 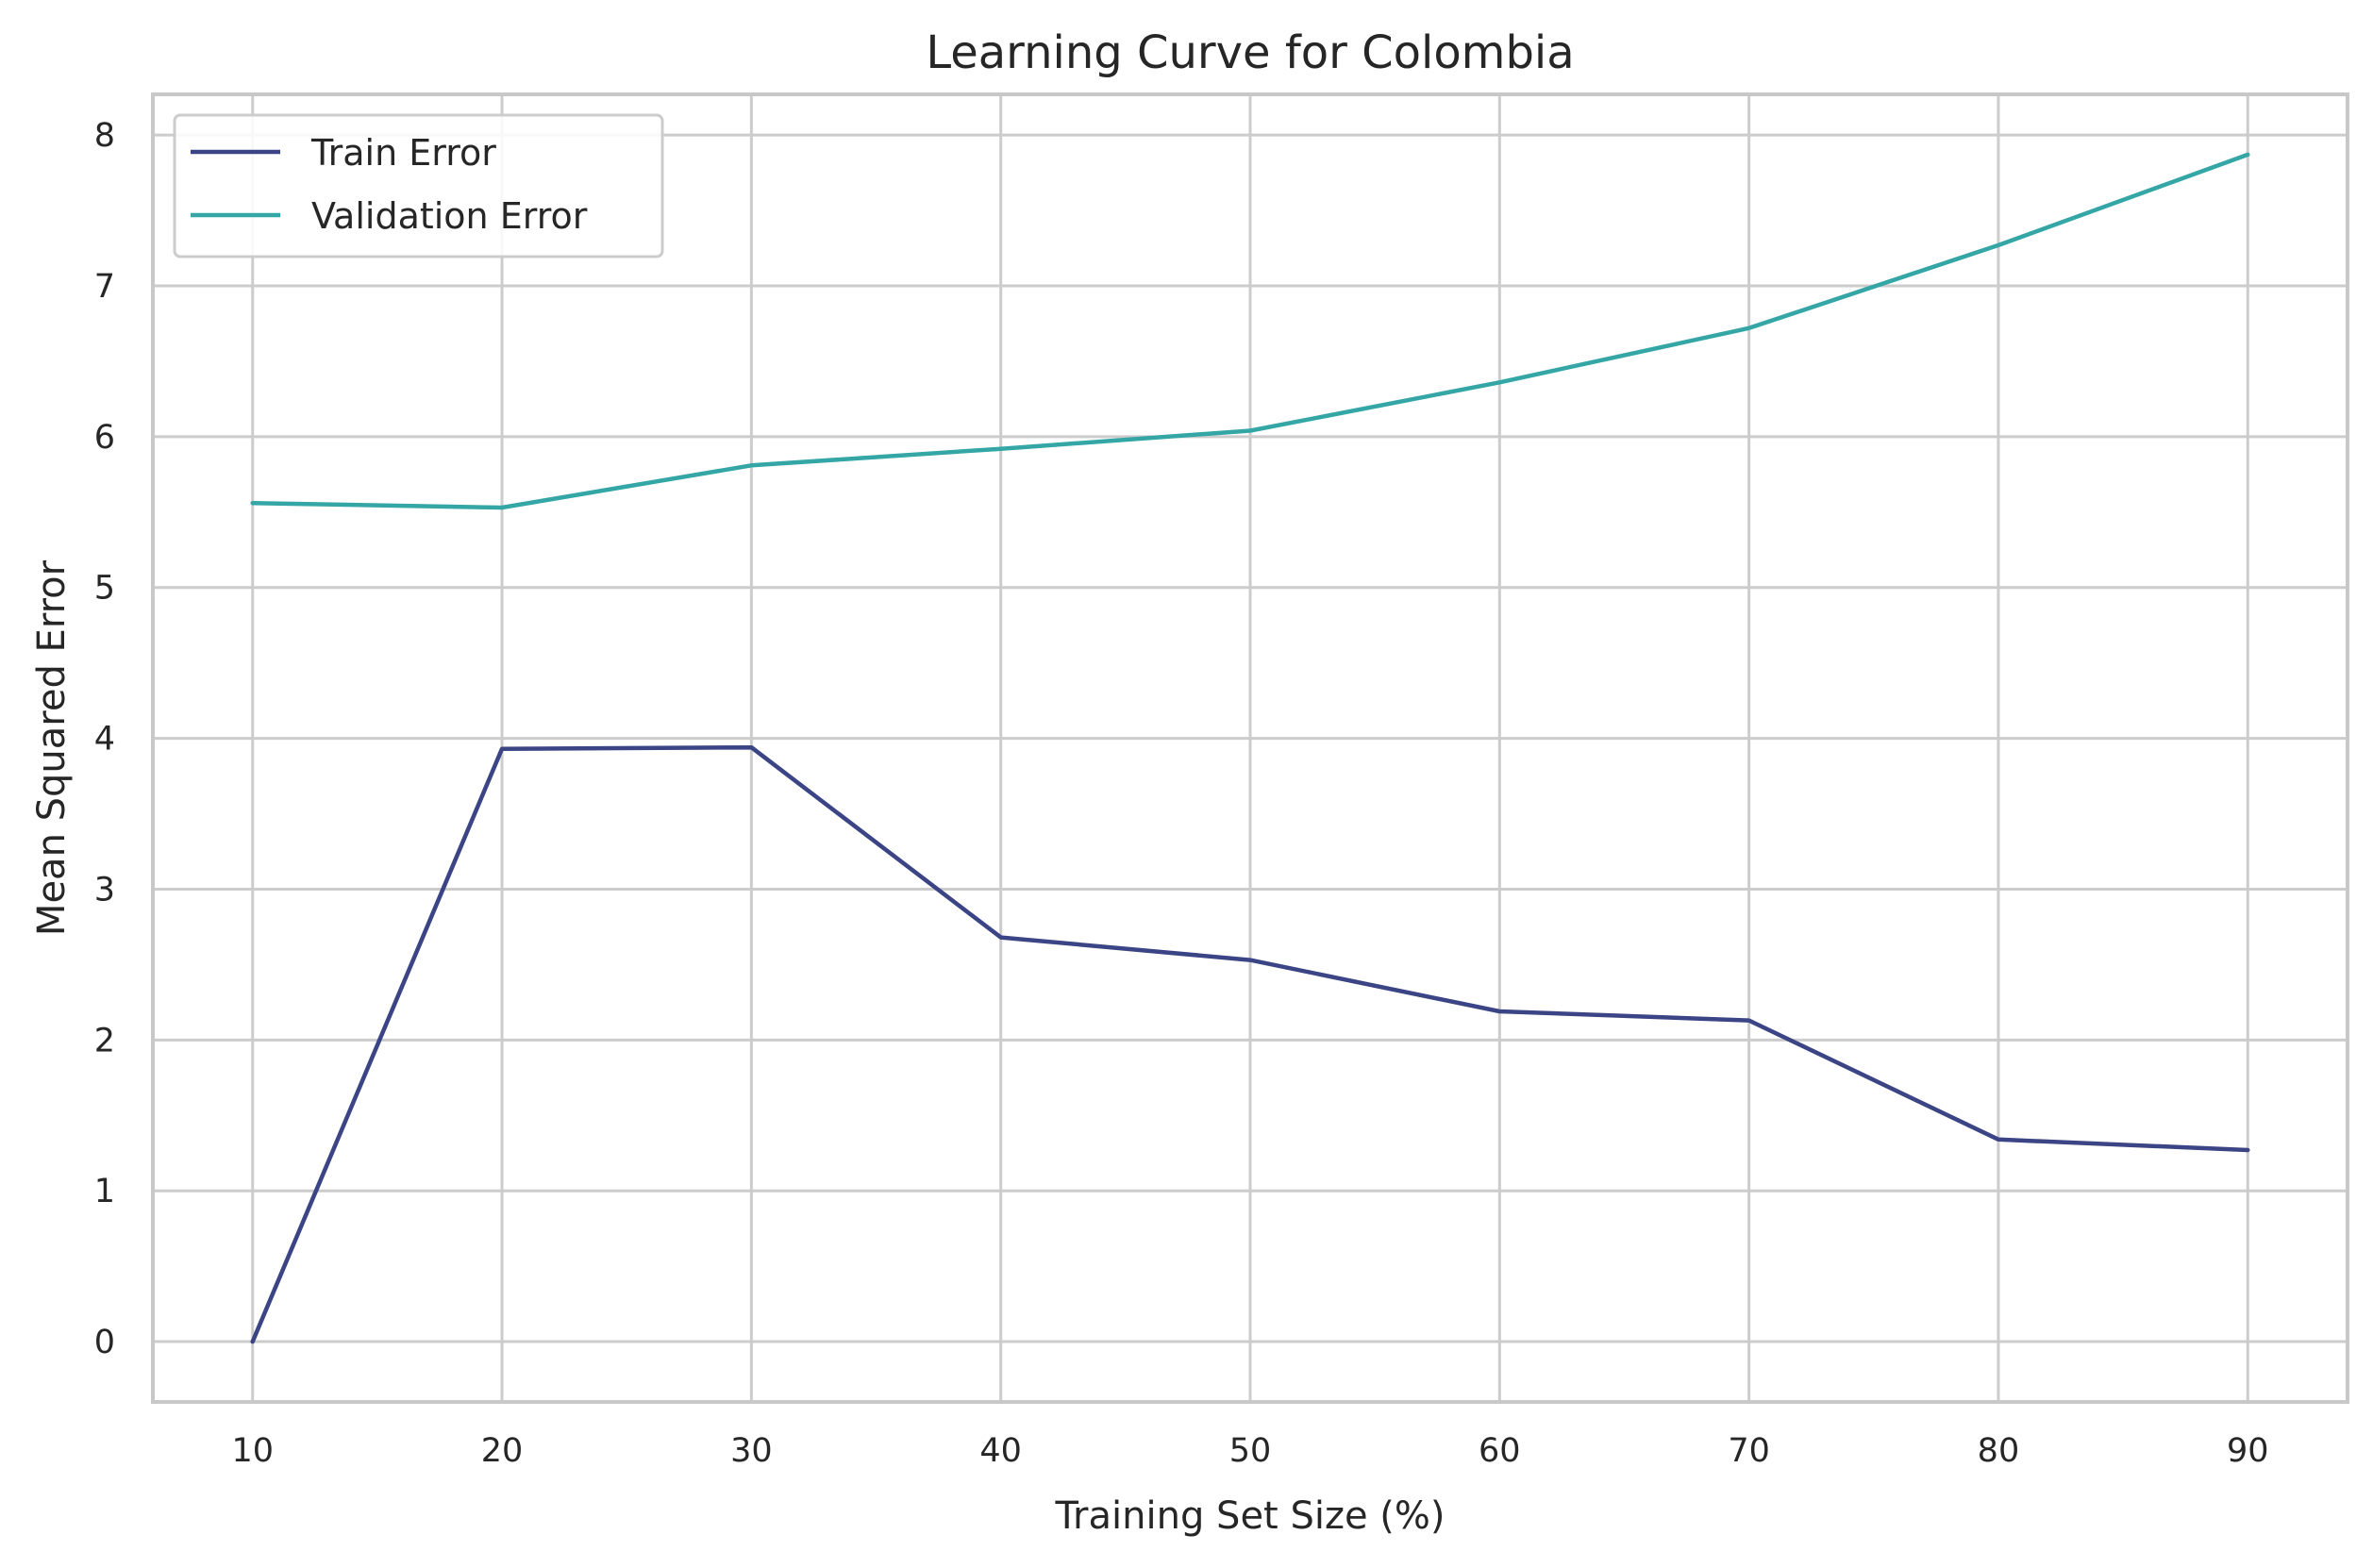 I want to click on x-tick-label-60: 60, so click(x=1500, y=1451).